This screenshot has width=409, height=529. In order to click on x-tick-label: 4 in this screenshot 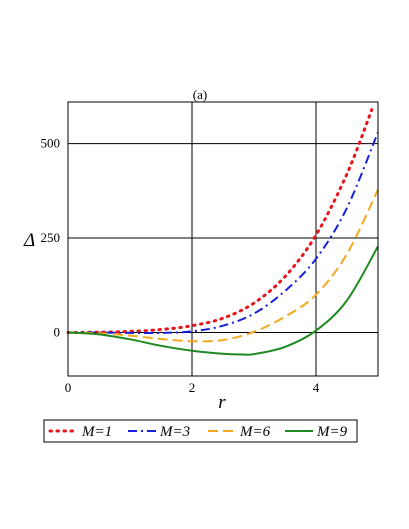, I will do `click(316, 387)`.